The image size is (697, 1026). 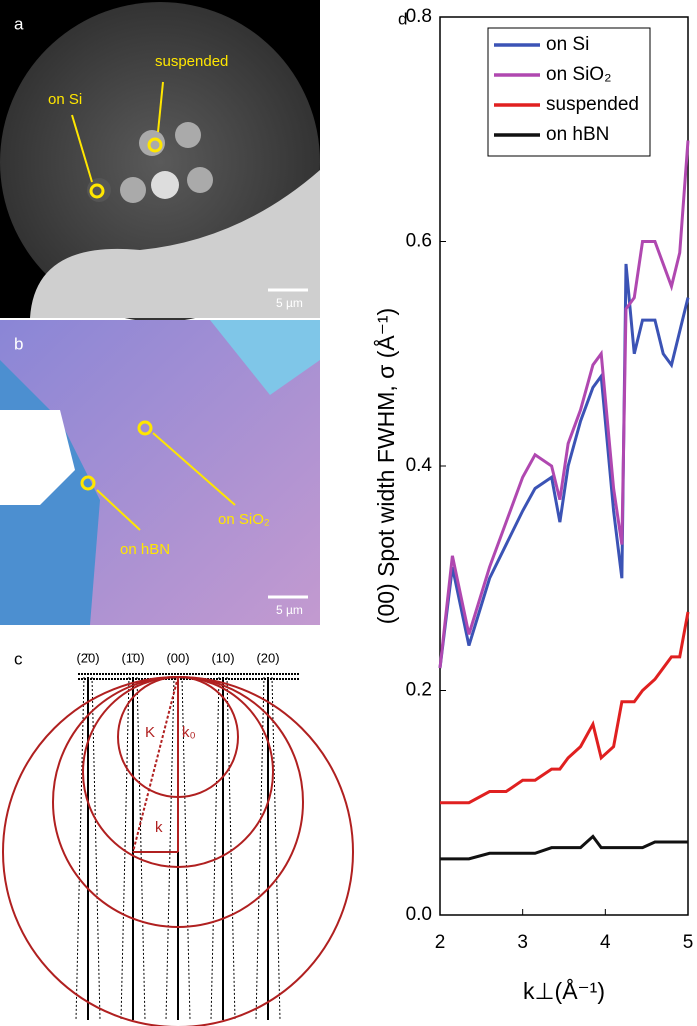 I want to click on rod-label: (00), so click(x=177, y=657).